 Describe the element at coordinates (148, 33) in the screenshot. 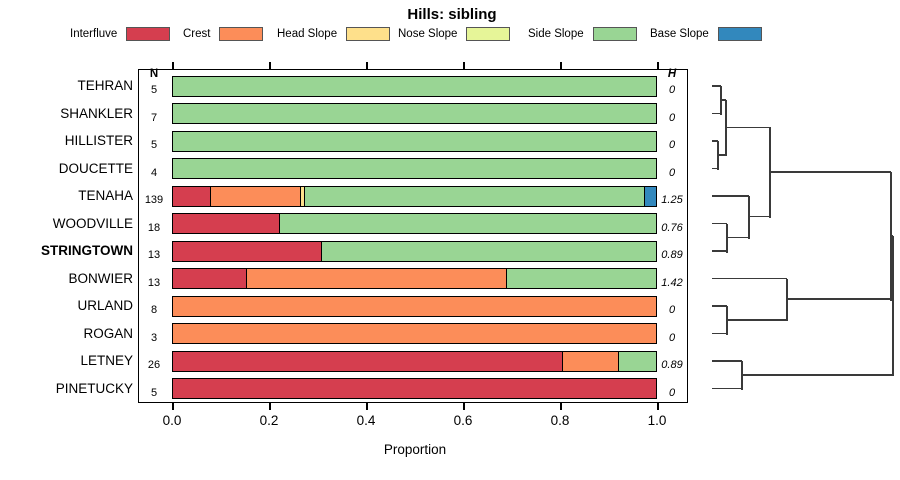

I see `legend-swatch-interfluve` at that location.